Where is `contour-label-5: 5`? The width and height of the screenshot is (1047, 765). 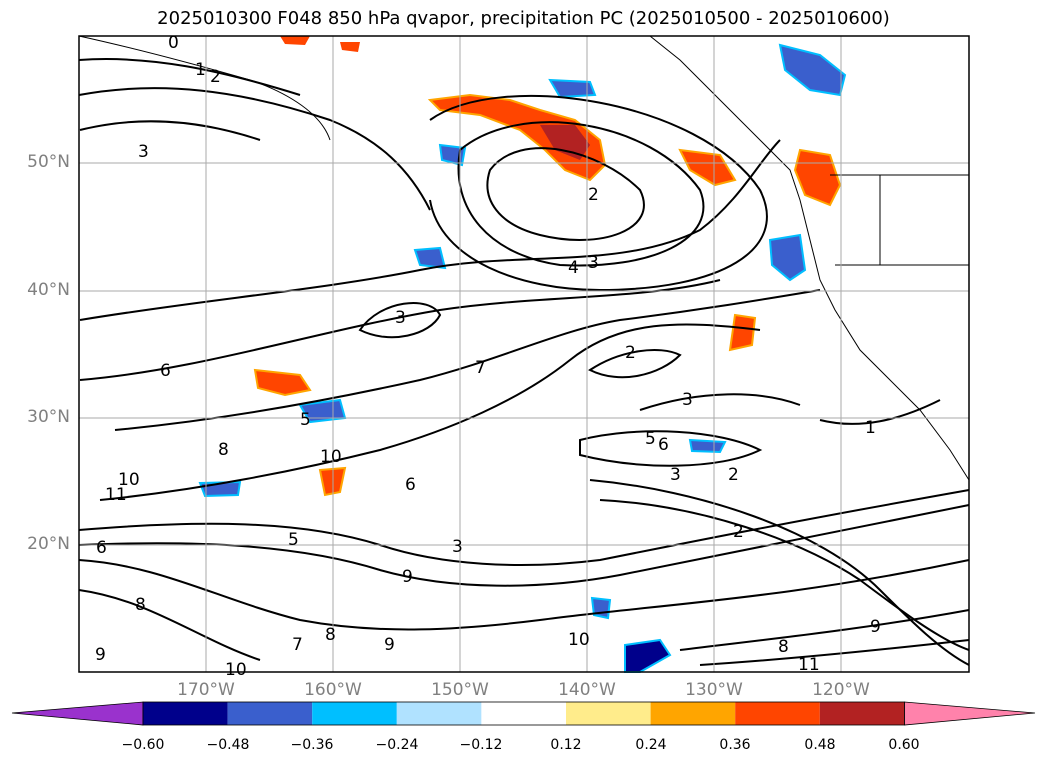
contour-label-5: 5 is located at coordinates (305, 420).